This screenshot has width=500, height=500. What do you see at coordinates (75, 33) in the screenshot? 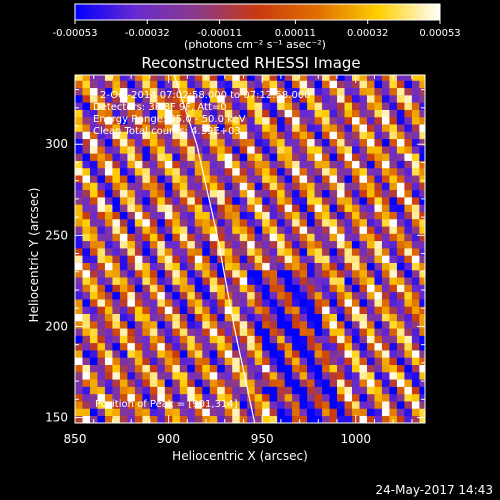
I see `colorbar-tick-label: -0.00053` at bounding box center [75, 33].